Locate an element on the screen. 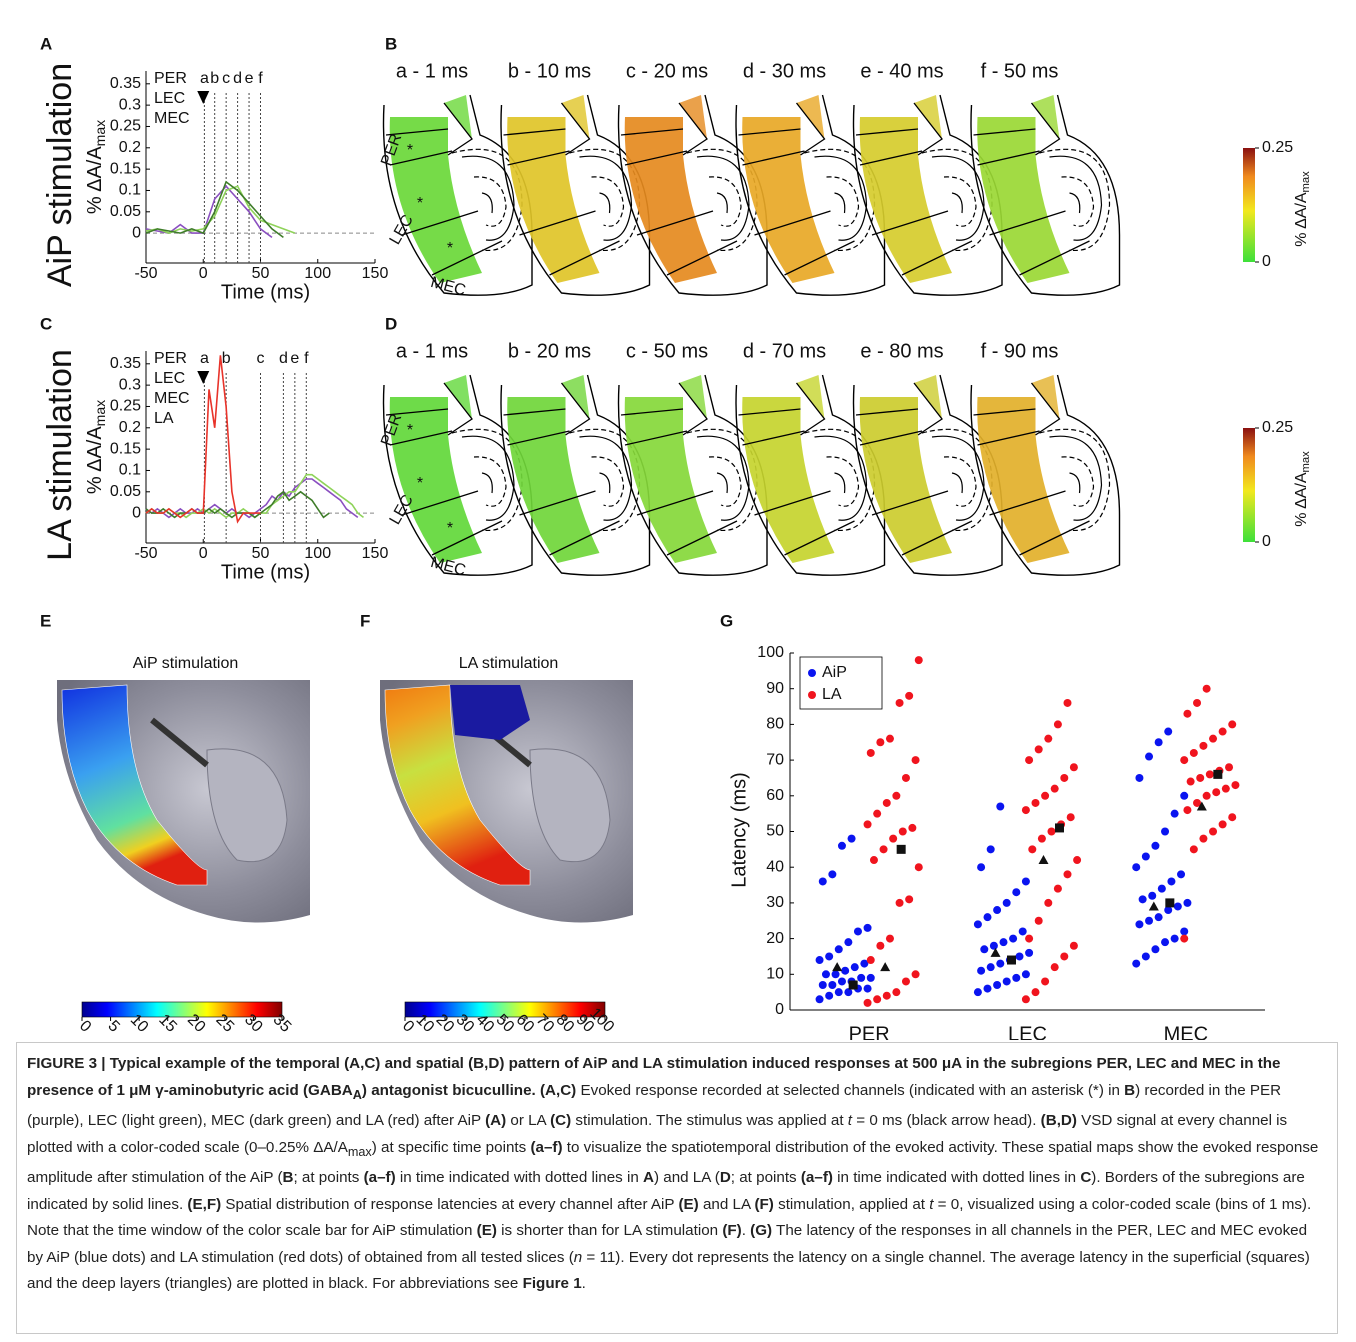  slice-map is located at coordinates (810, 475).